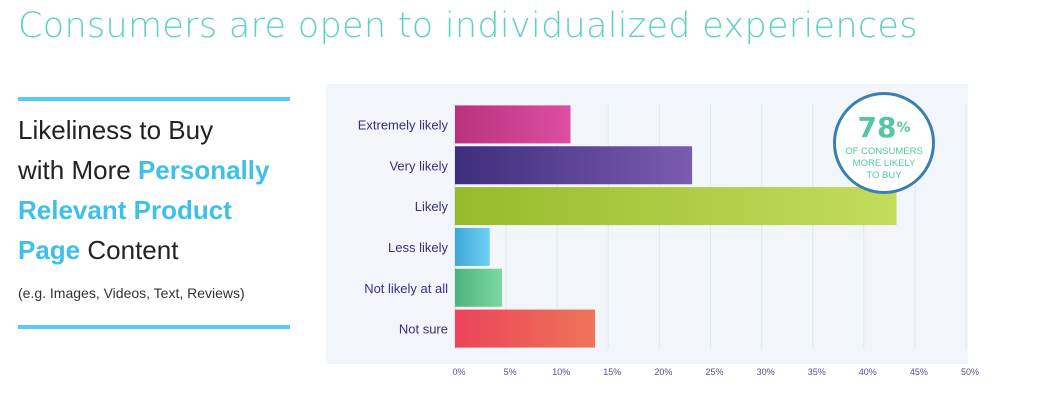 The height and width of the screenshot is (402, 1043). I want to click on headline-line2-highlight: Personally, so click(203, 170).